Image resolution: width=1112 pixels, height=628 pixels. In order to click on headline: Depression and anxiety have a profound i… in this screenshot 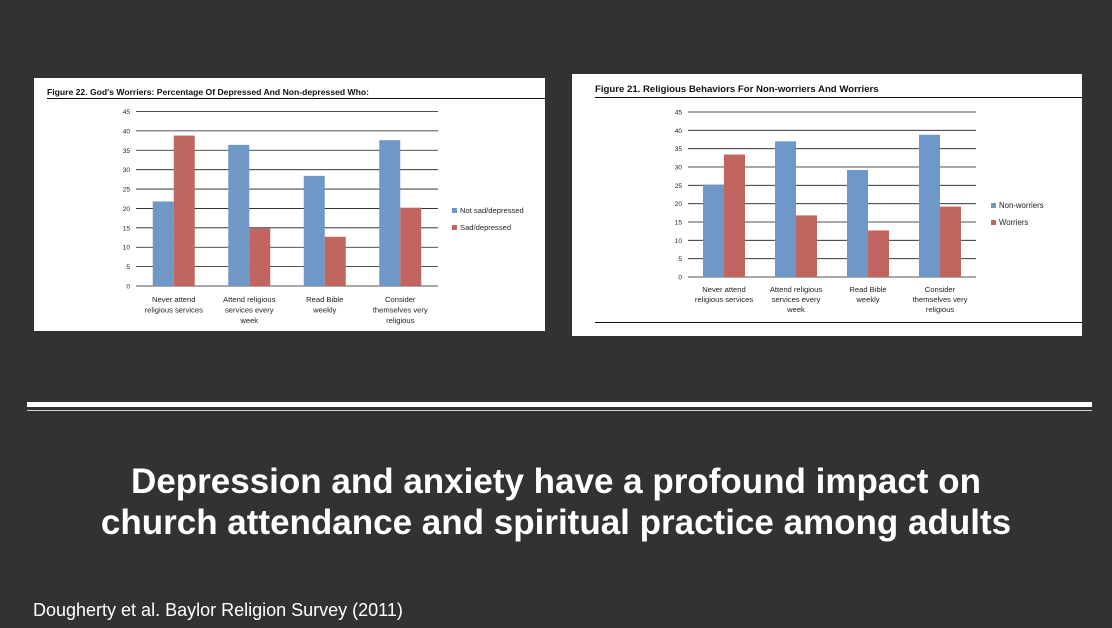, I will do `click(556, 502)`.